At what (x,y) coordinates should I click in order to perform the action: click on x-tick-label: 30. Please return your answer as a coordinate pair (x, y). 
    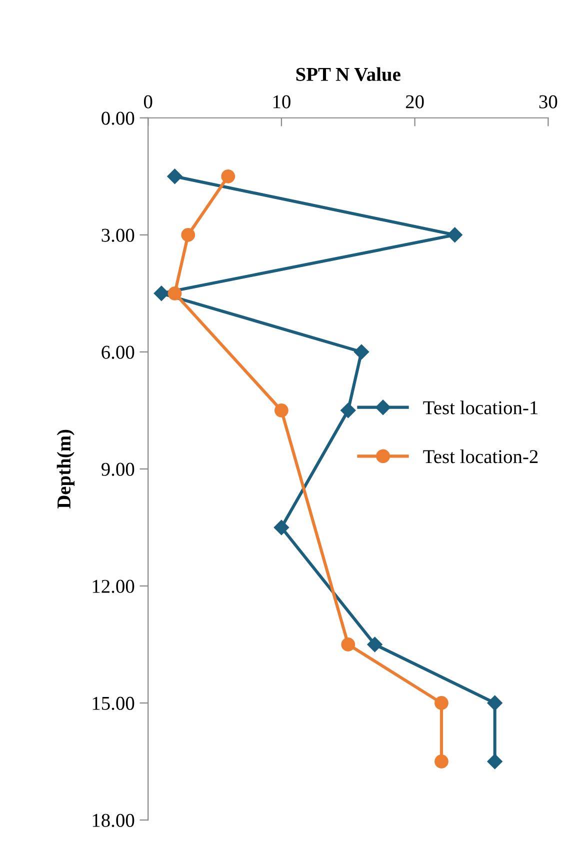
    Looking at the image, I should click on (548, 101).